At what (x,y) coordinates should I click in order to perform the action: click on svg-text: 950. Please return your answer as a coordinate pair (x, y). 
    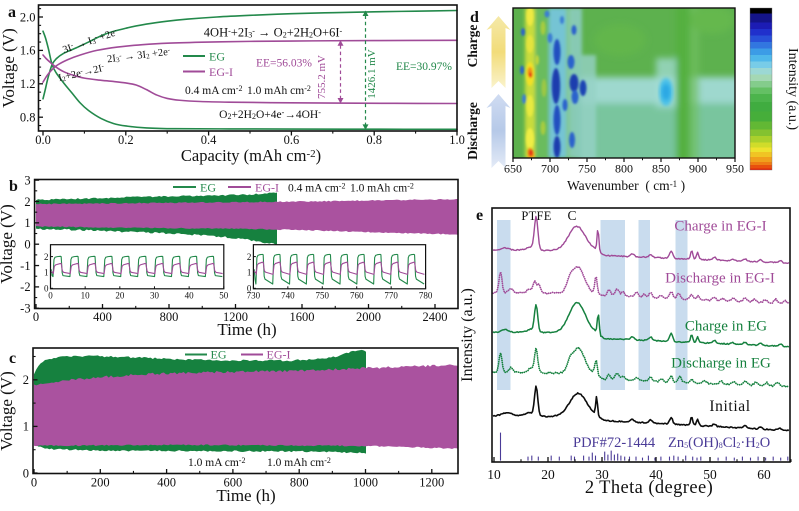
    Looking at the image, I should click on (735, 169).